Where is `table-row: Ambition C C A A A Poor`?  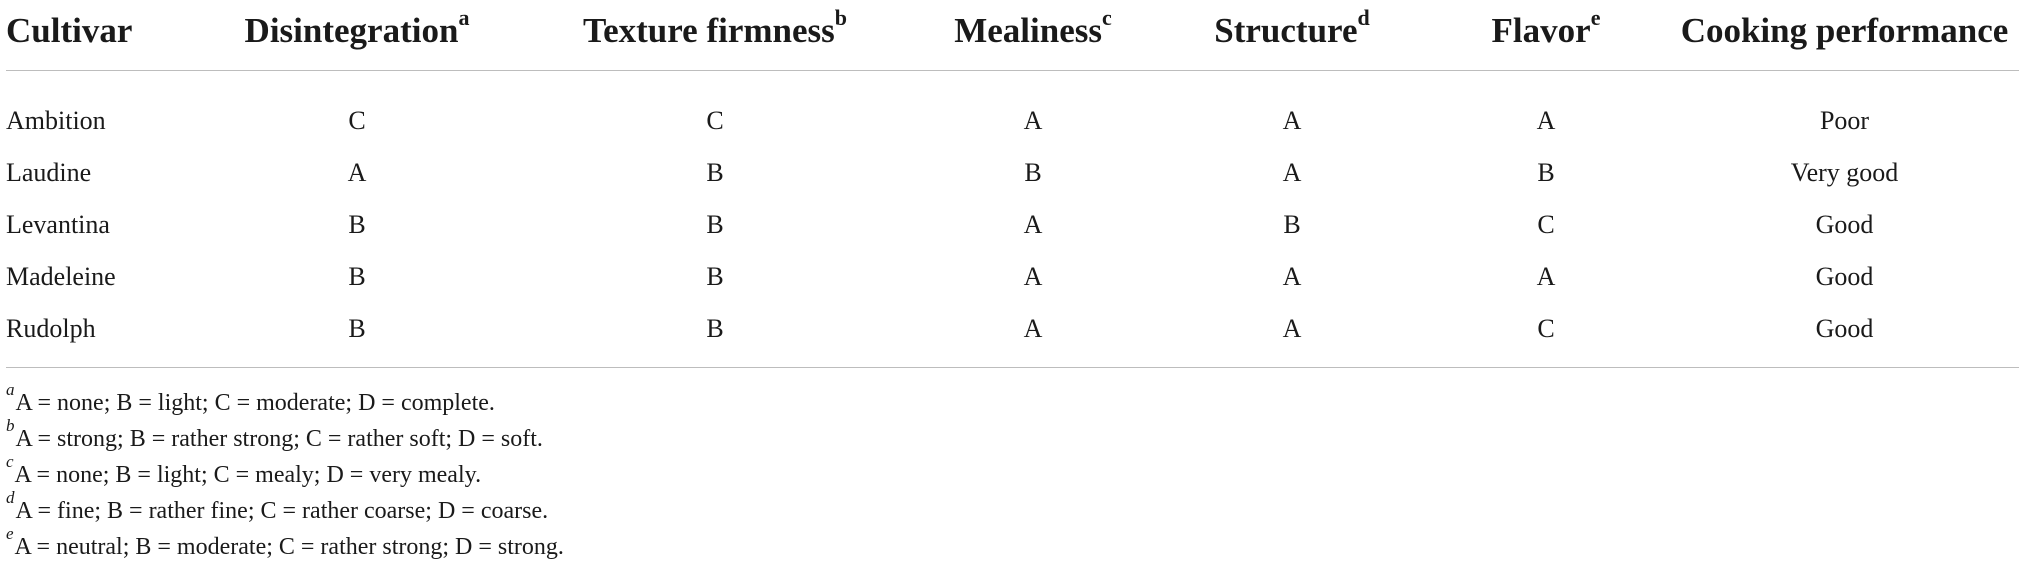
table-row: Ambition C C A A A Poor is located at coordinates (1012, 109).